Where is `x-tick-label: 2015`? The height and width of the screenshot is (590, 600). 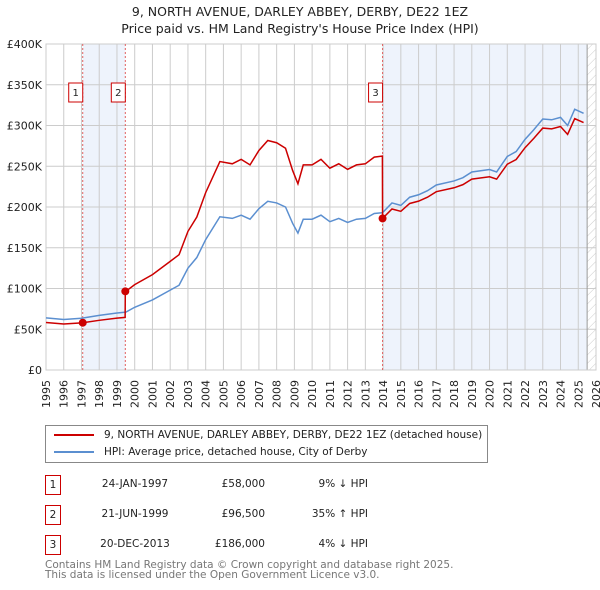 x-tick-label: 2015 is located at coordinates (401, 394).